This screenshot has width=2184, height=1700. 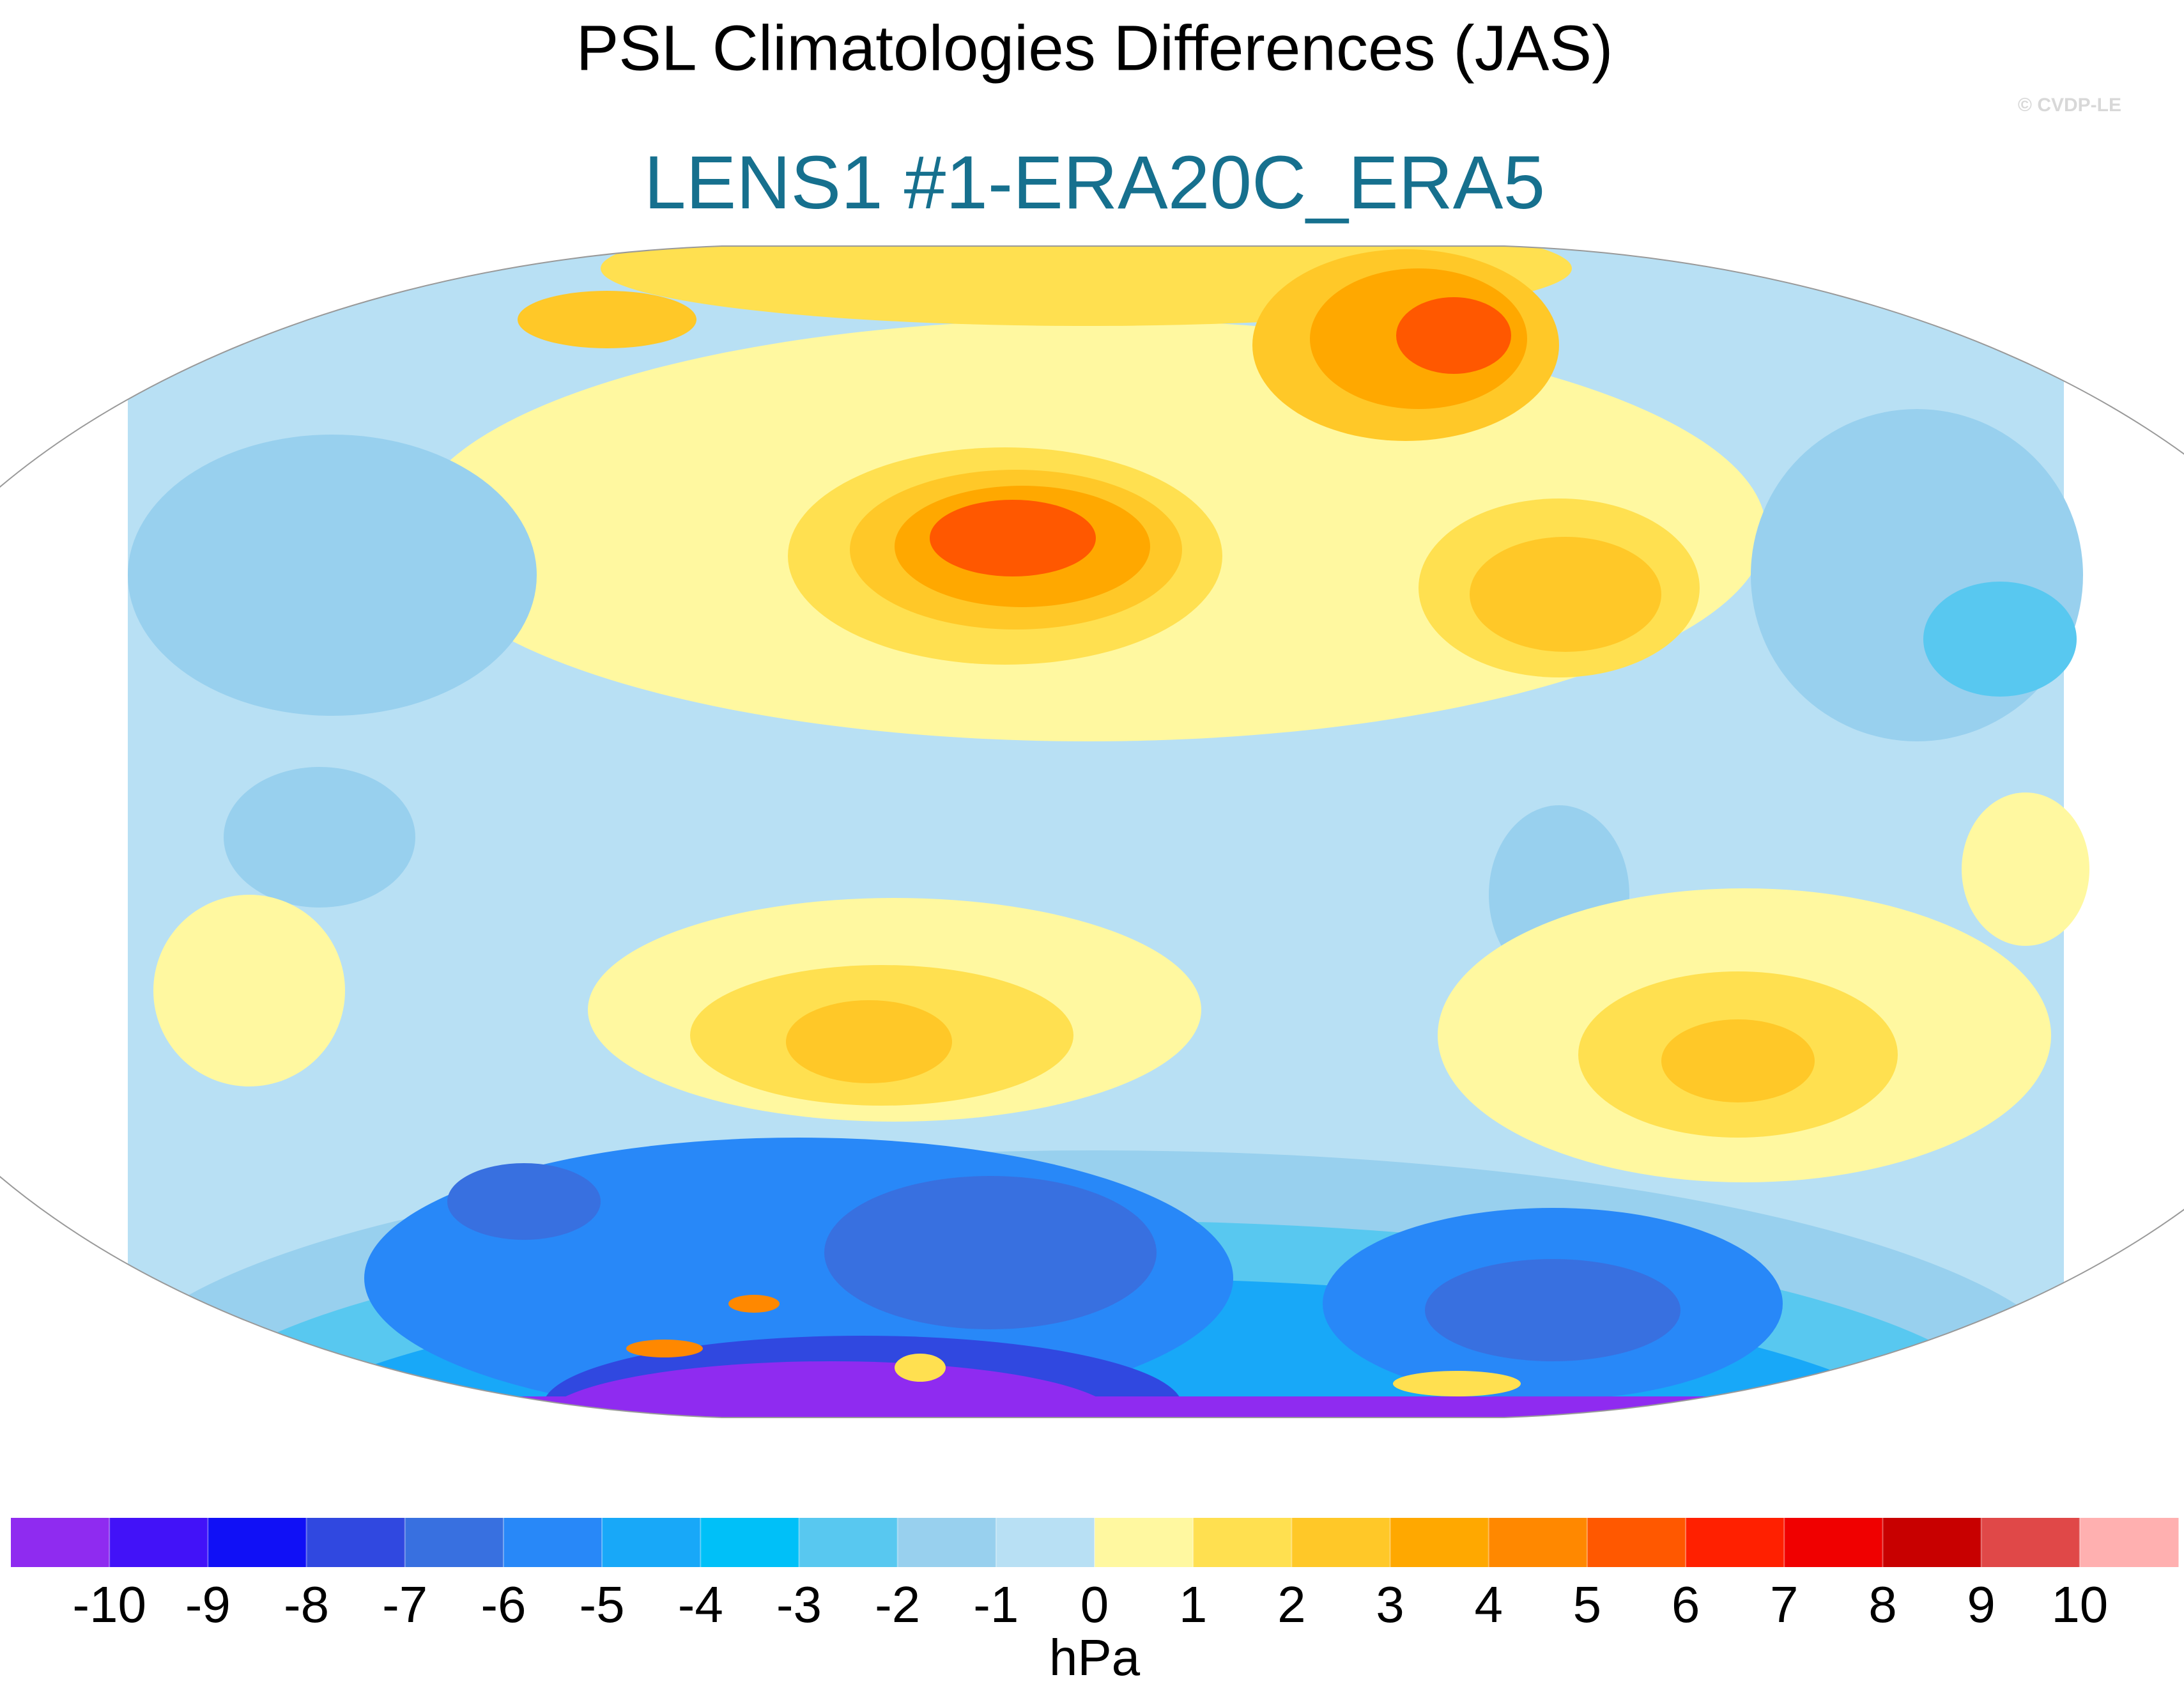 I want to click on colorbar-tick-label: -4, so click(x=700, y=1604).